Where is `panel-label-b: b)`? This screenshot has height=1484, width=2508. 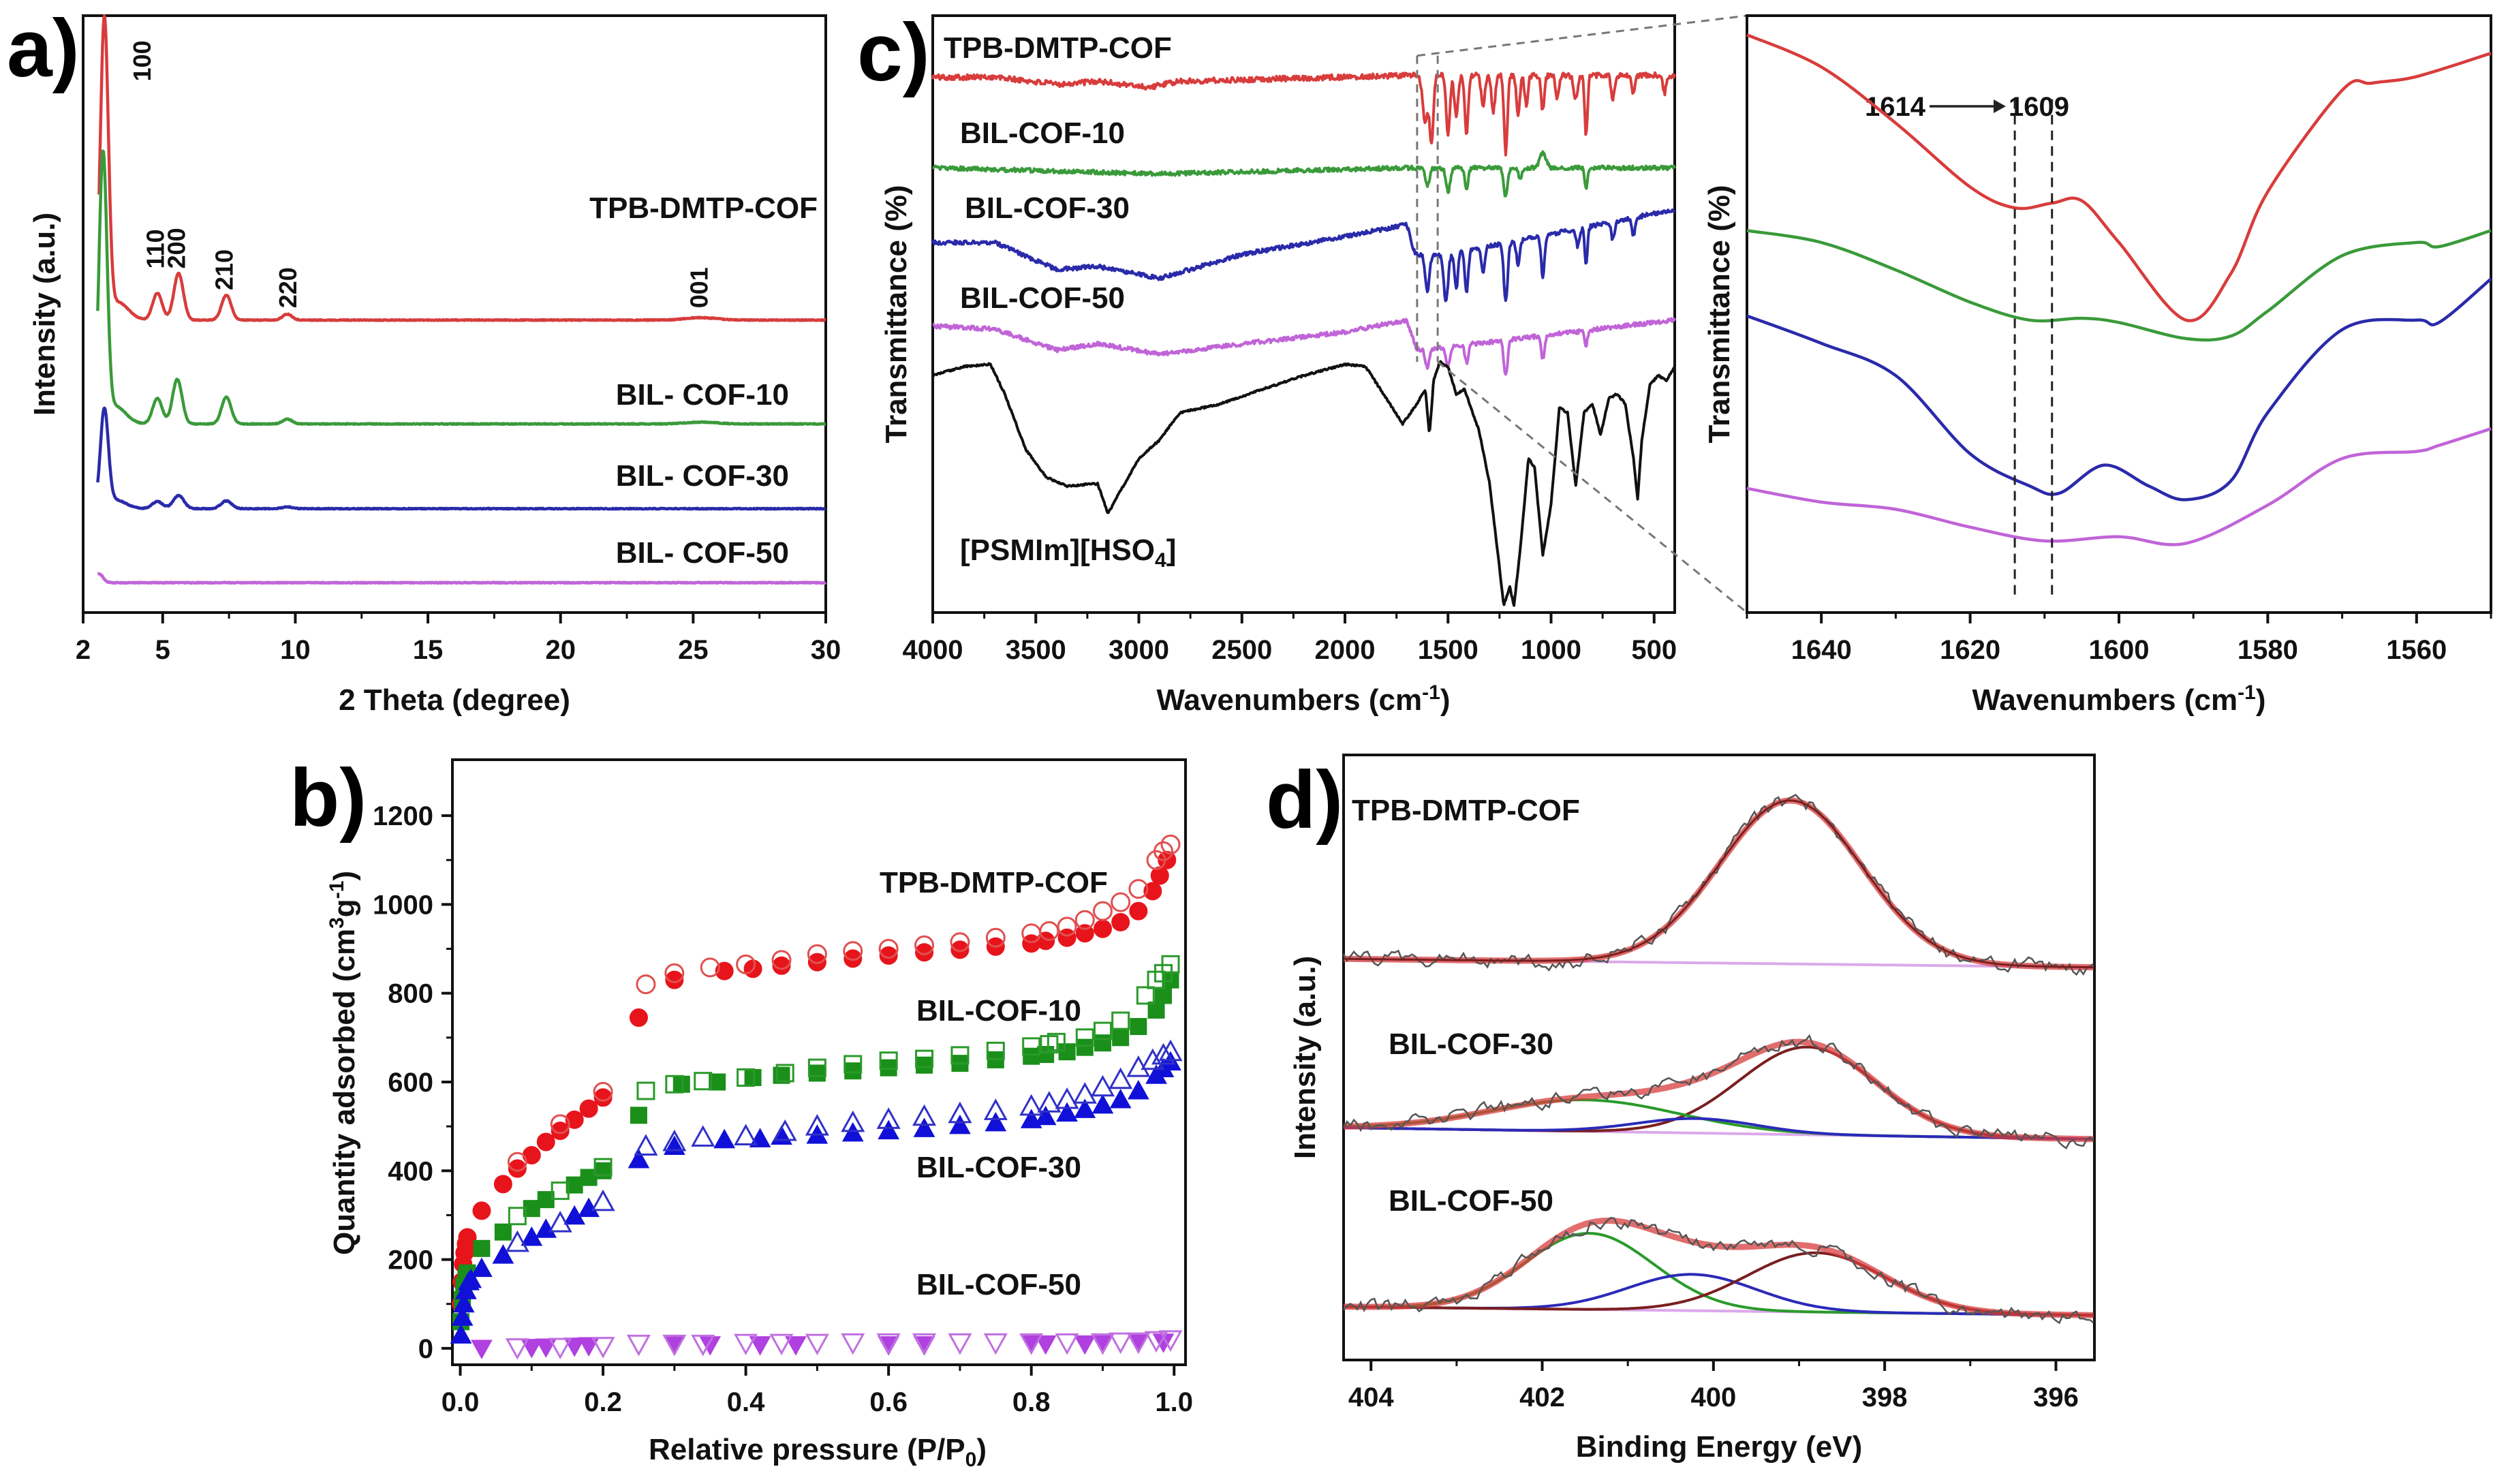
panel-label-b: b) is located at coordinates (328, 798).